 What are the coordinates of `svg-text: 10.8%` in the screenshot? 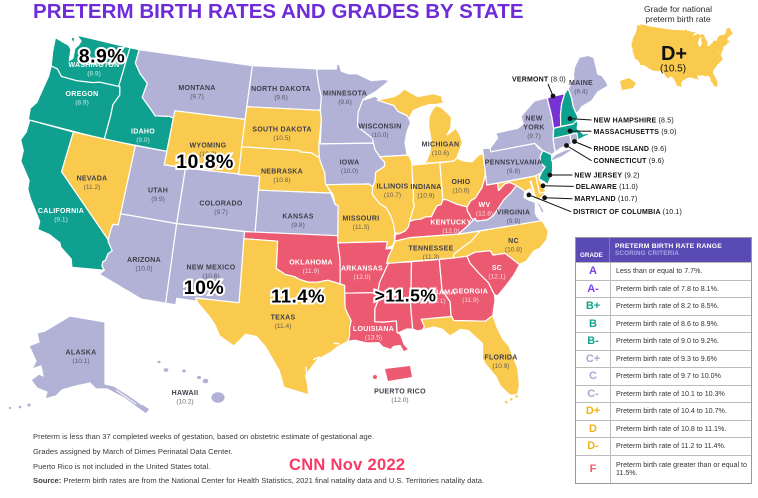 It's located at (205, 162).